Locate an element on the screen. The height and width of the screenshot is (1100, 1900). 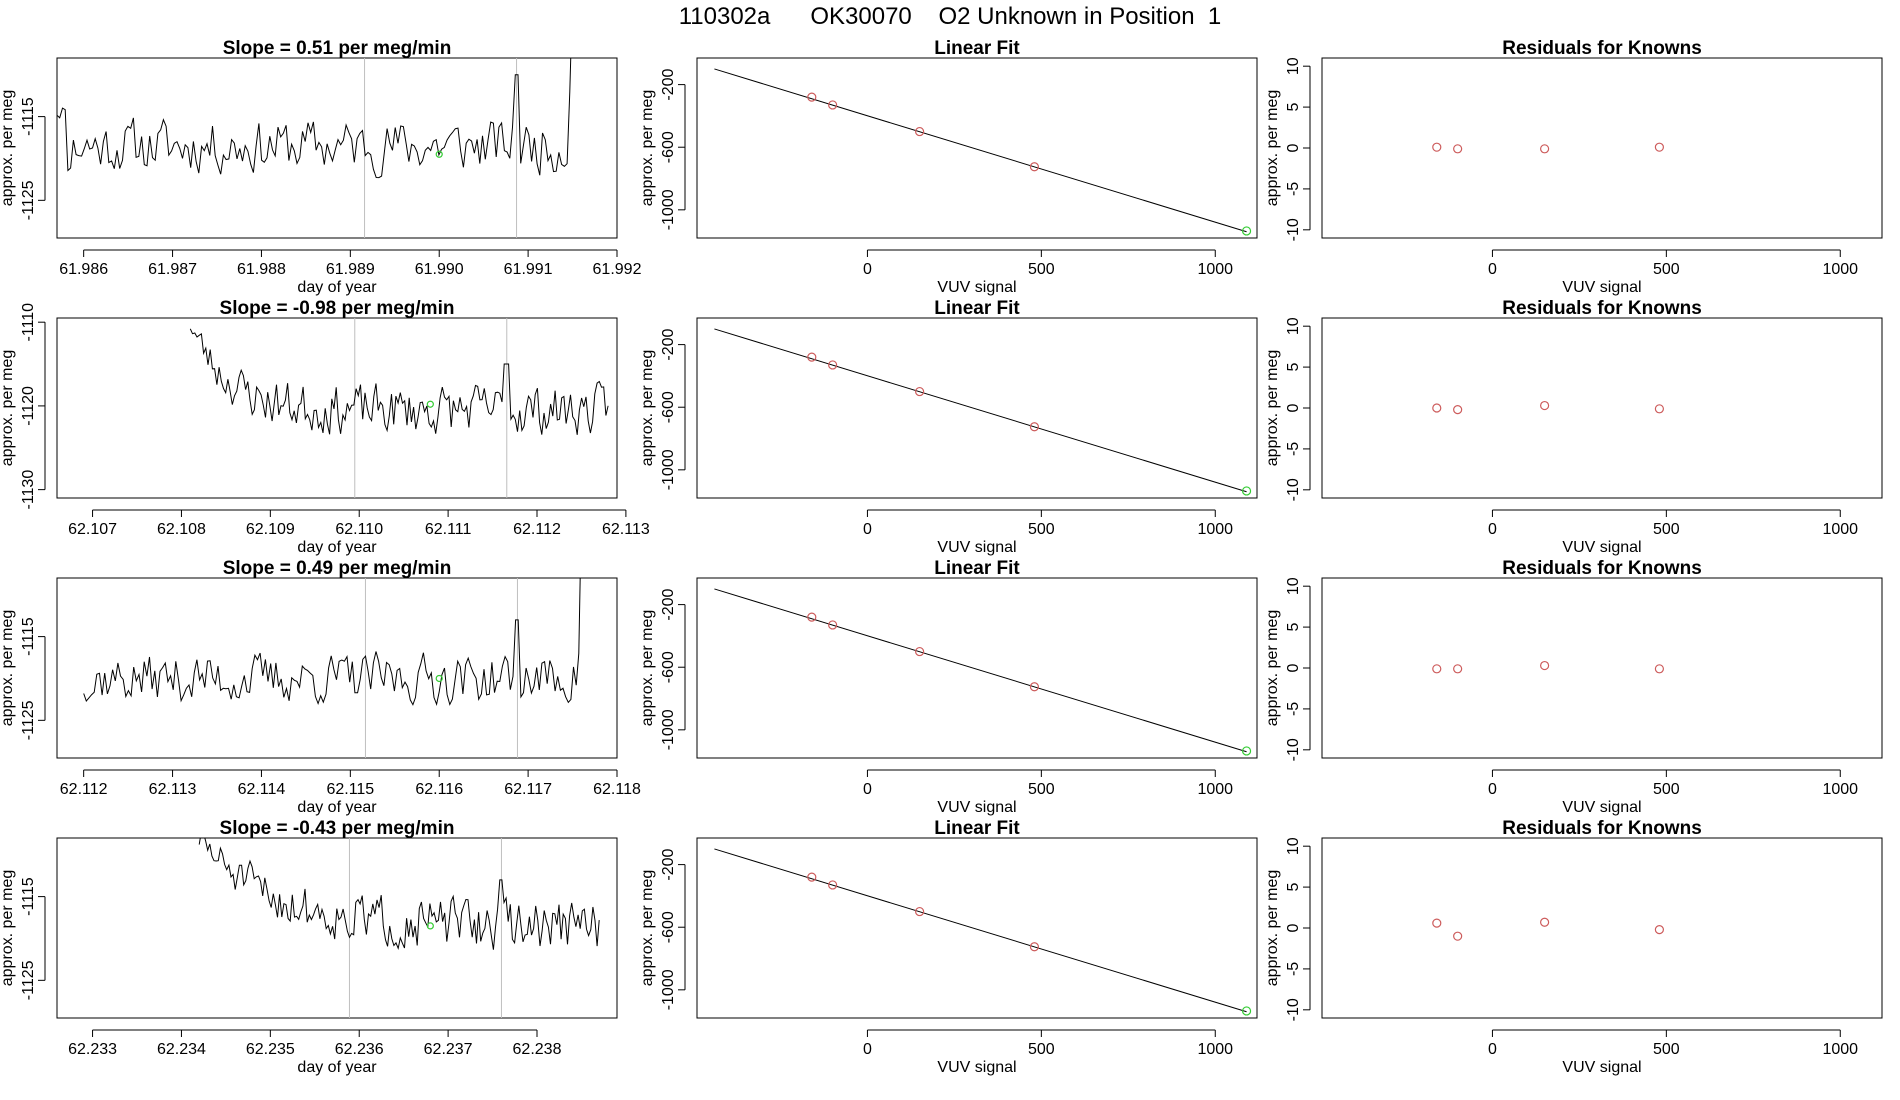
x-tick-label: 62.114 is located at coordinates (262, 789).